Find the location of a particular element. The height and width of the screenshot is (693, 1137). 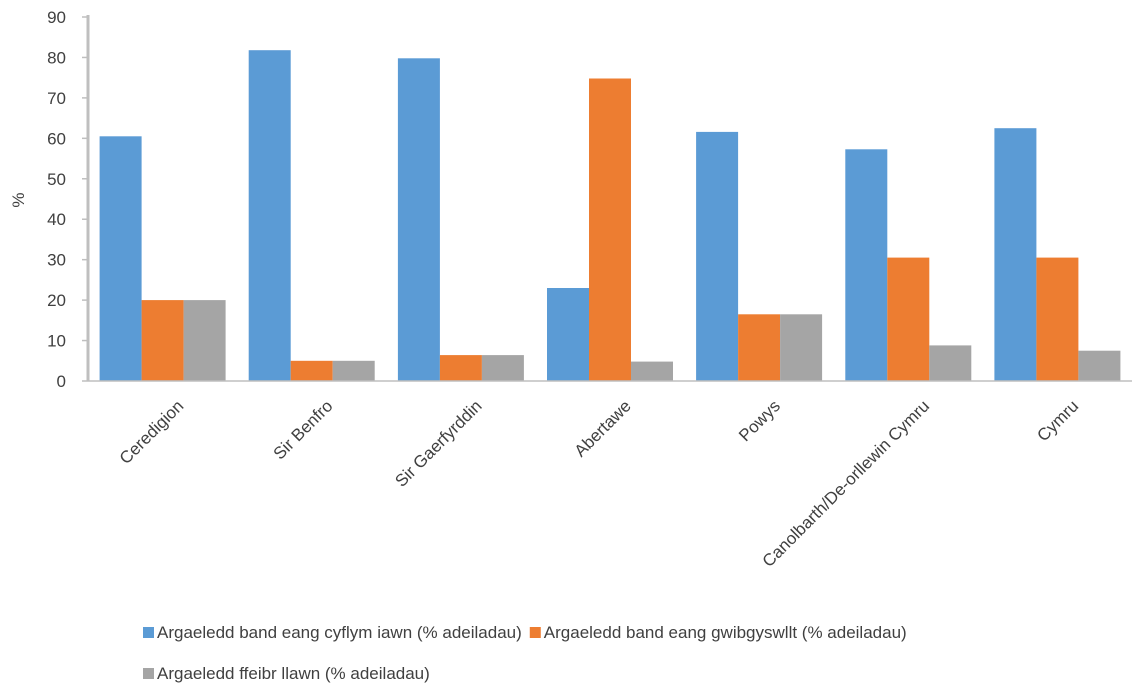

bar-3-ceredigion is located at coordinates (204, 340).